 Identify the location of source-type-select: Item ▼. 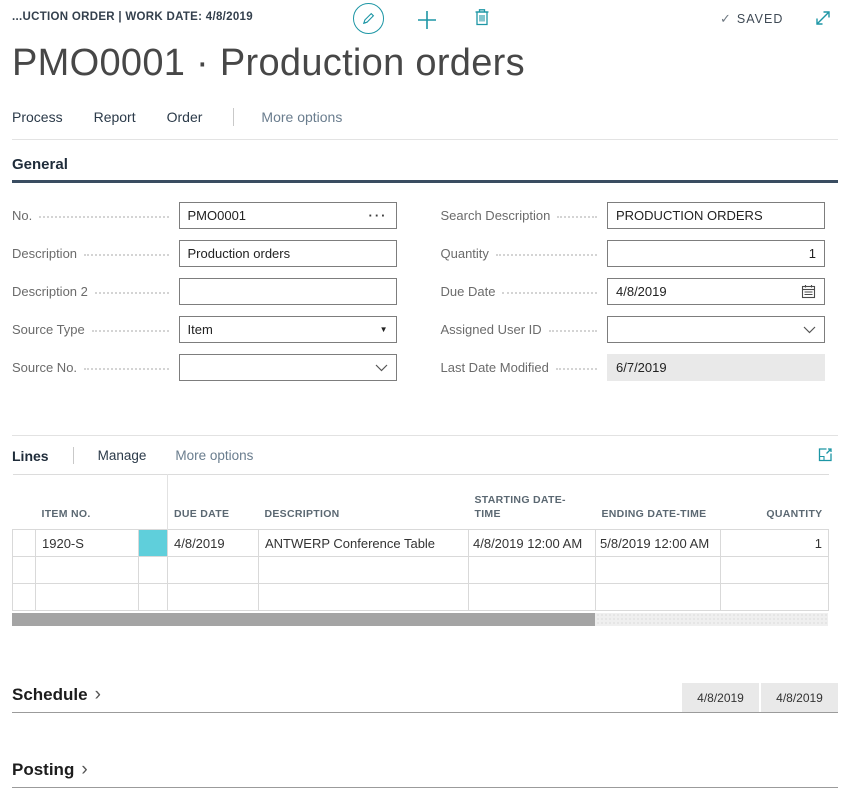
(287, 329).